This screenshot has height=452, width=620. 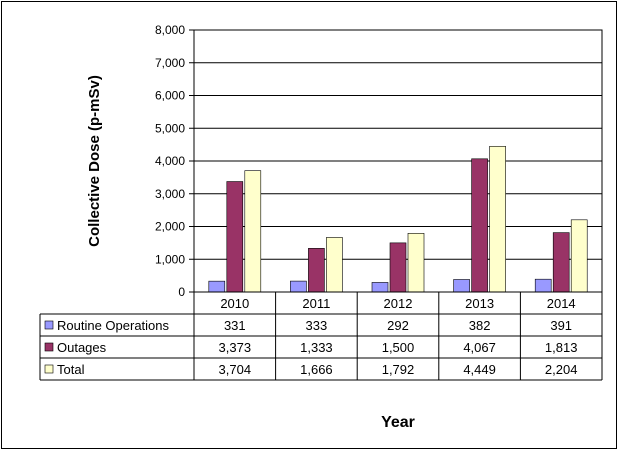 What do you see at coordinates (561, 369) in the screenshot?
I see `data-label: 2,204` at bounding box center [561, 369].